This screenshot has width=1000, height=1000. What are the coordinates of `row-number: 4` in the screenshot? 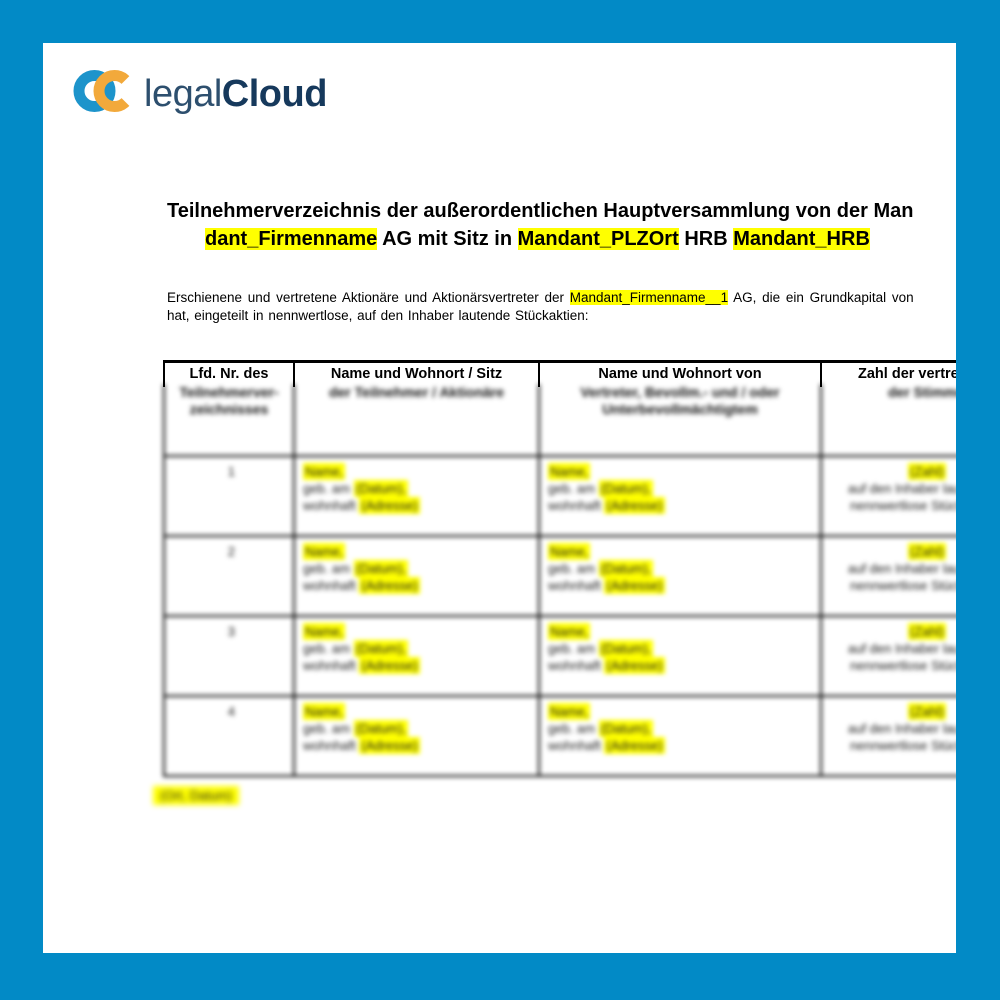 It's located at (230, 736).